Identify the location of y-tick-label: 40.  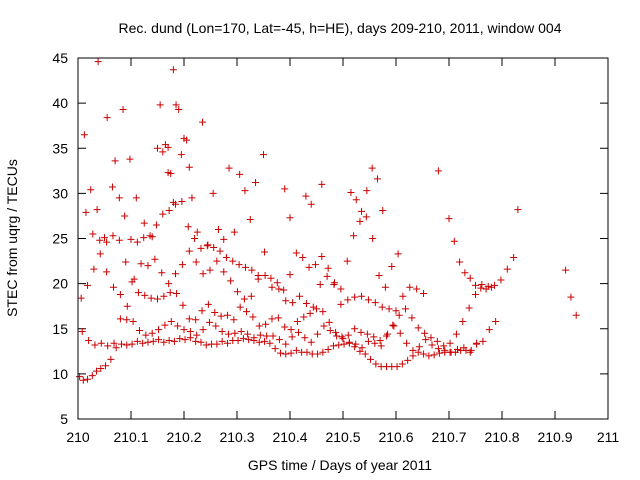
(60, 103).